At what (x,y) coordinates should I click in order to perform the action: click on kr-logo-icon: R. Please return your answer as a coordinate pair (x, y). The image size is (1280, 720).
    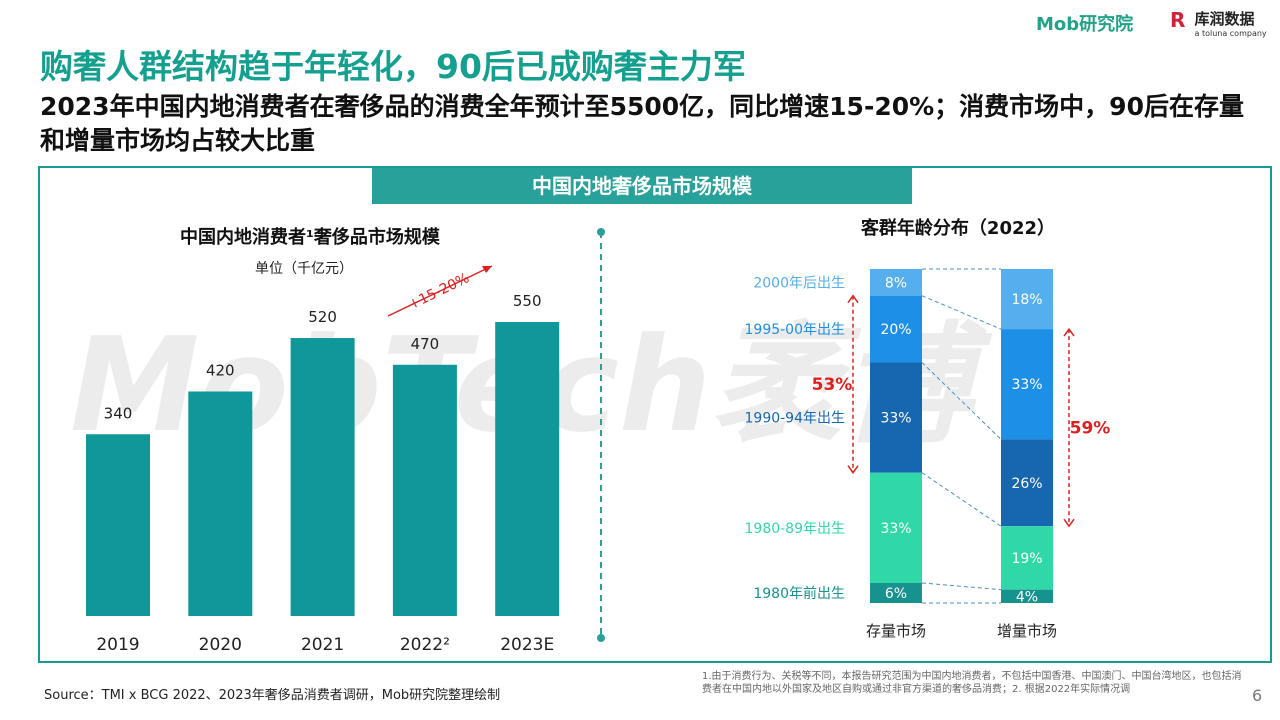
    Looking at the image, I should click on (1178, 20).